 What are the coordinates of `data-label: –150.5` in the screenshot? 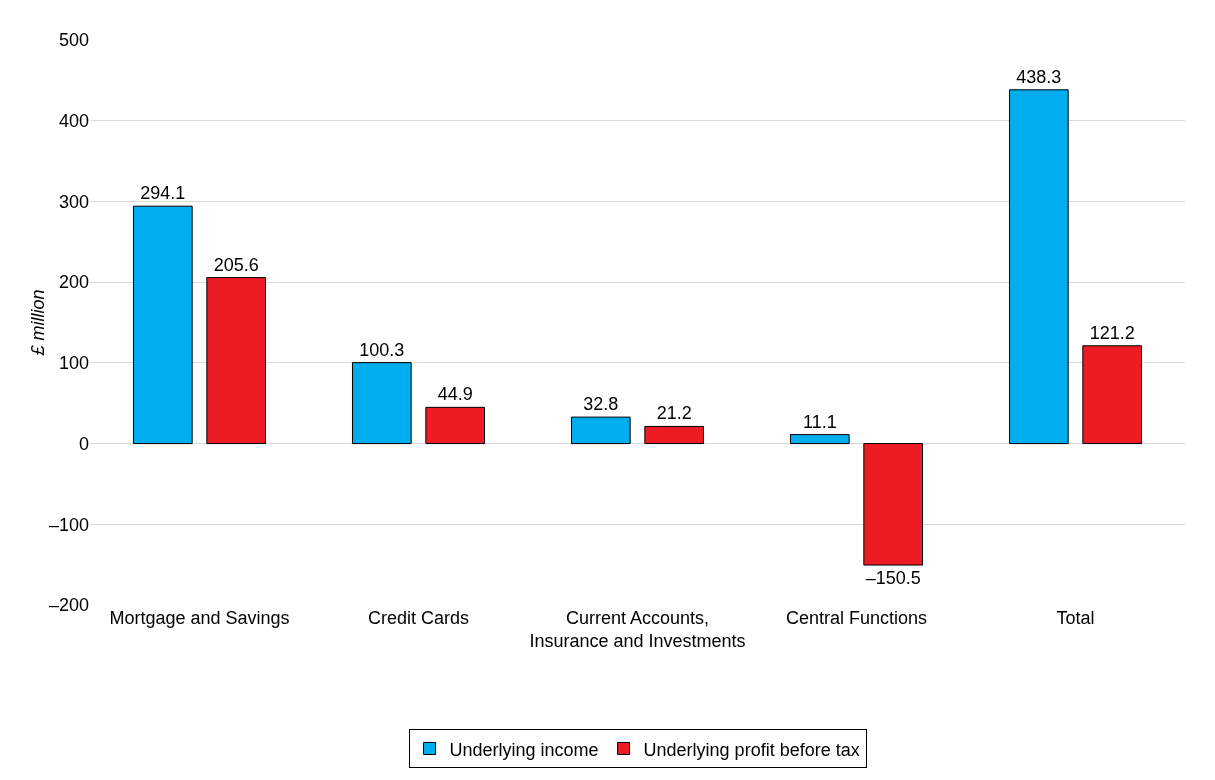 It's located at (893, 578).